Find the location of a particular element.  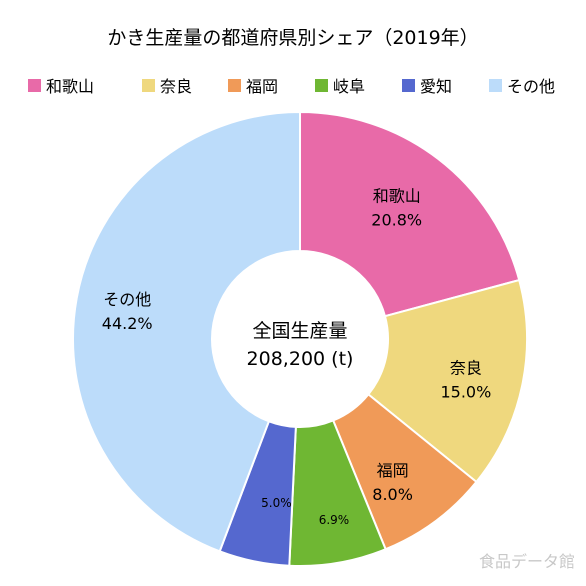

slice-value-label: 44.2% is located at coordinates (127, 323).